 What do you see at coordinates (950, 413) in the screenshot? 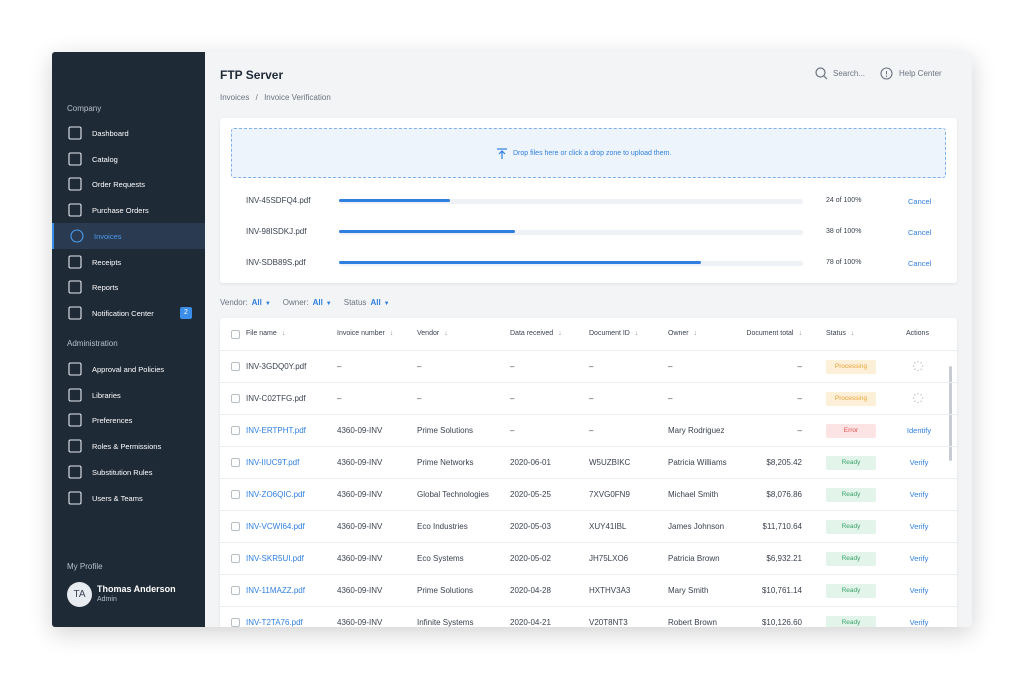
I see `scrollbar` at bounding box center [950, 413].